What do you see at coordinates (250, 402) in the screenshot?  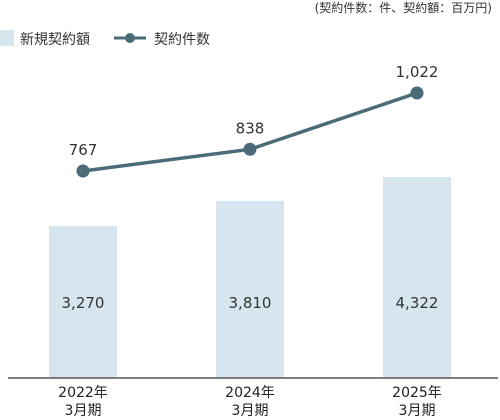 I see `category-labels: 2022年 3月期 2024年 3月期 2025年 3月期` at bounding box center [250, 402].